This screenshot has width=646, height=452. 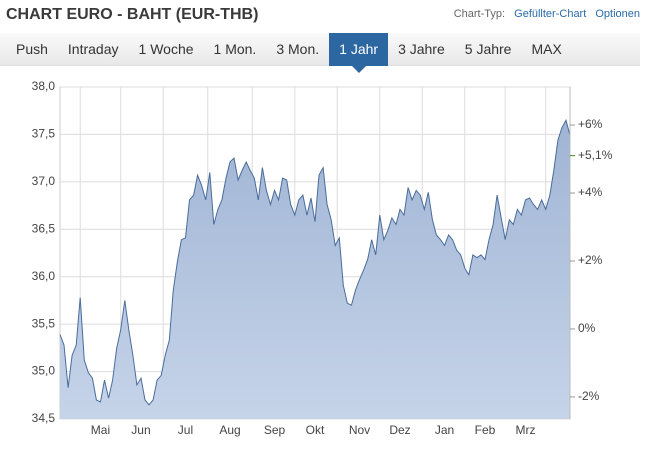 I want to click on y-tick-label: 37,5, so click(x=44, y=134).